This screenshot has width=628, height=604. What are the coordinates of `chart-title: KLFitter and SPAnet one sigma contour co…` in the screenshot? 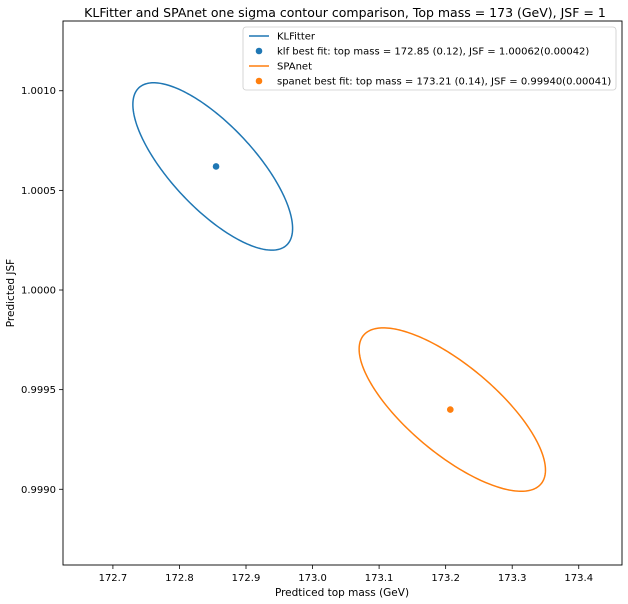 It's located at (345, 12).